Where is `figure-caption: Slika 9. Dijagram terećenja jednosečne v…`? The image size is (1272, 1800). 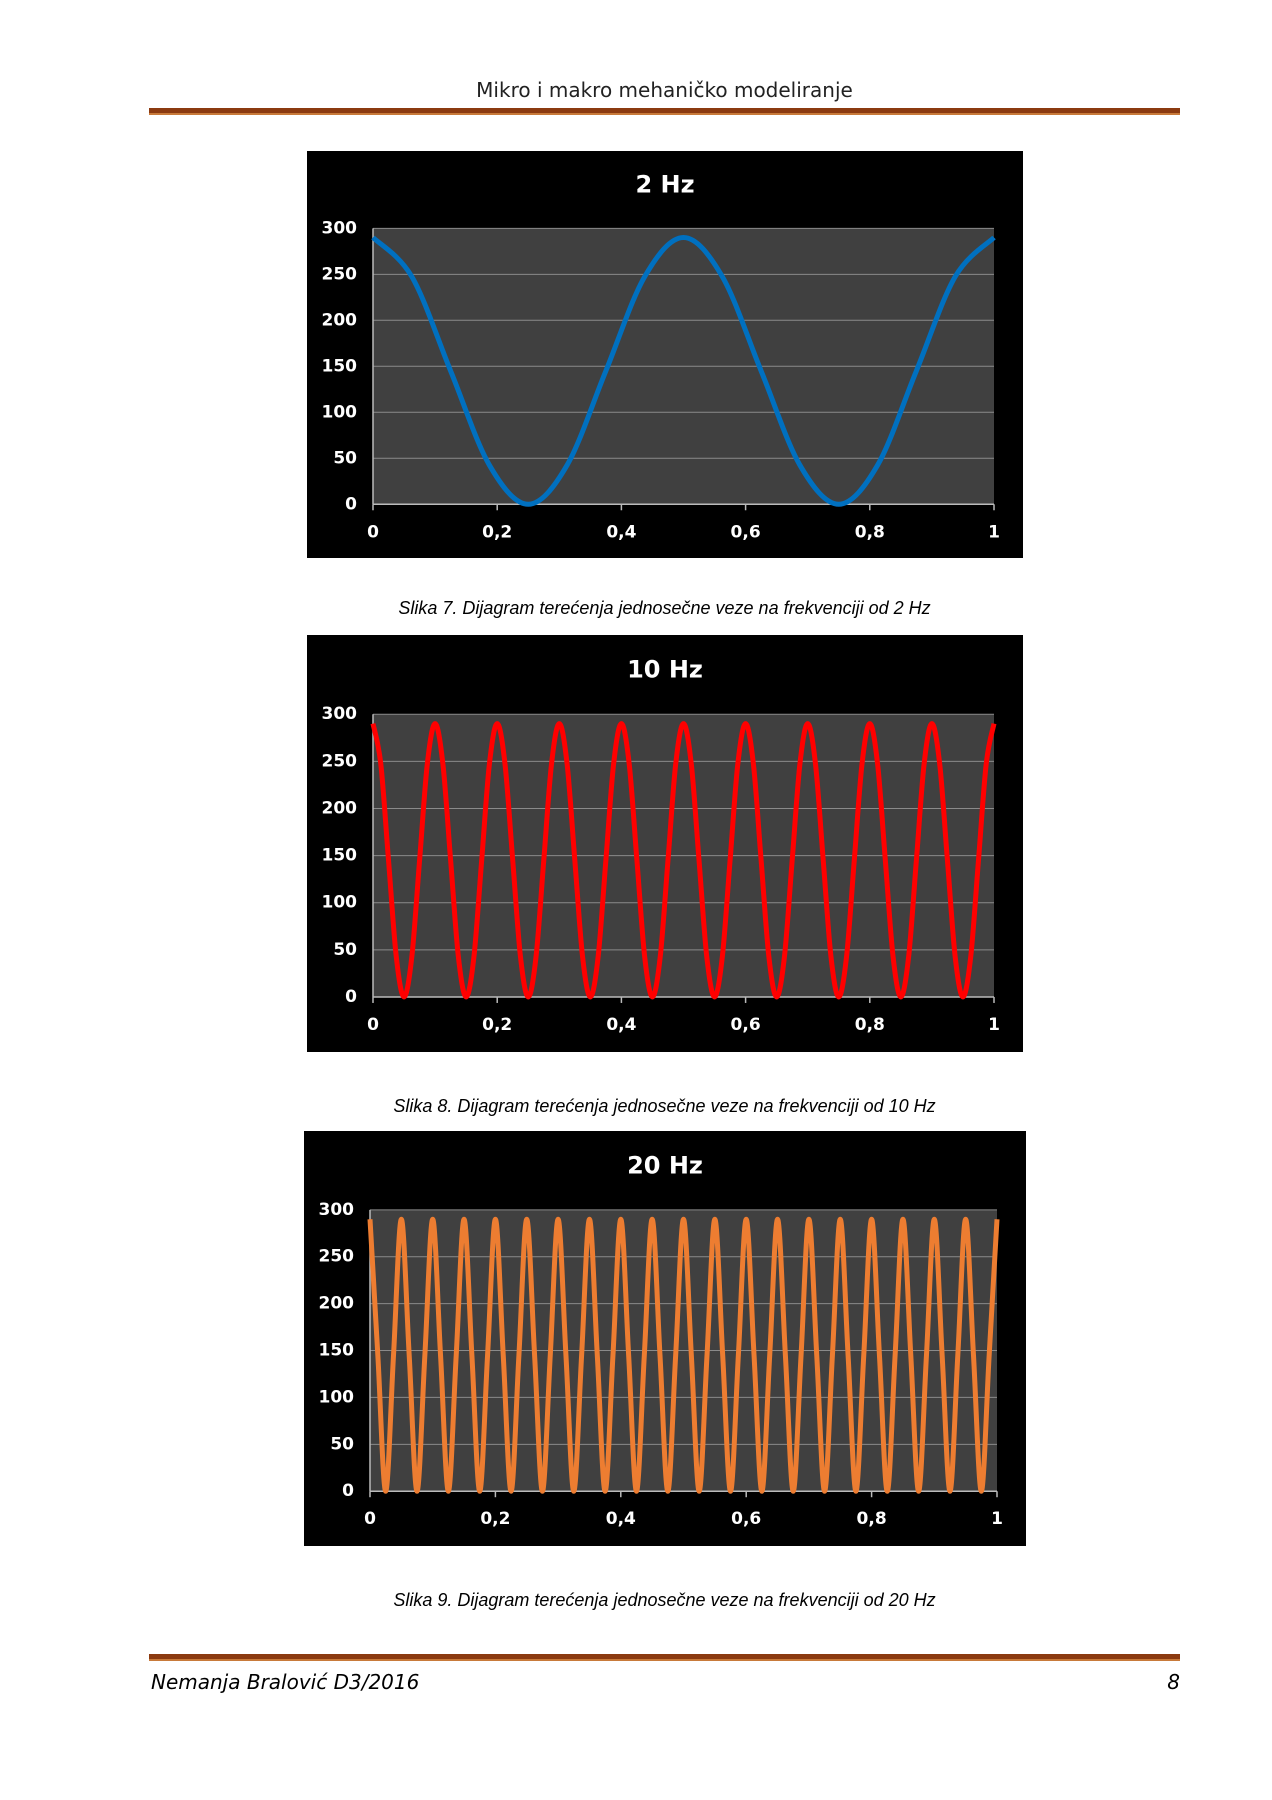
figure-caption: Slika 9. Dijagram terećenja jednosečne v… is located at coordinates (664, 1600).